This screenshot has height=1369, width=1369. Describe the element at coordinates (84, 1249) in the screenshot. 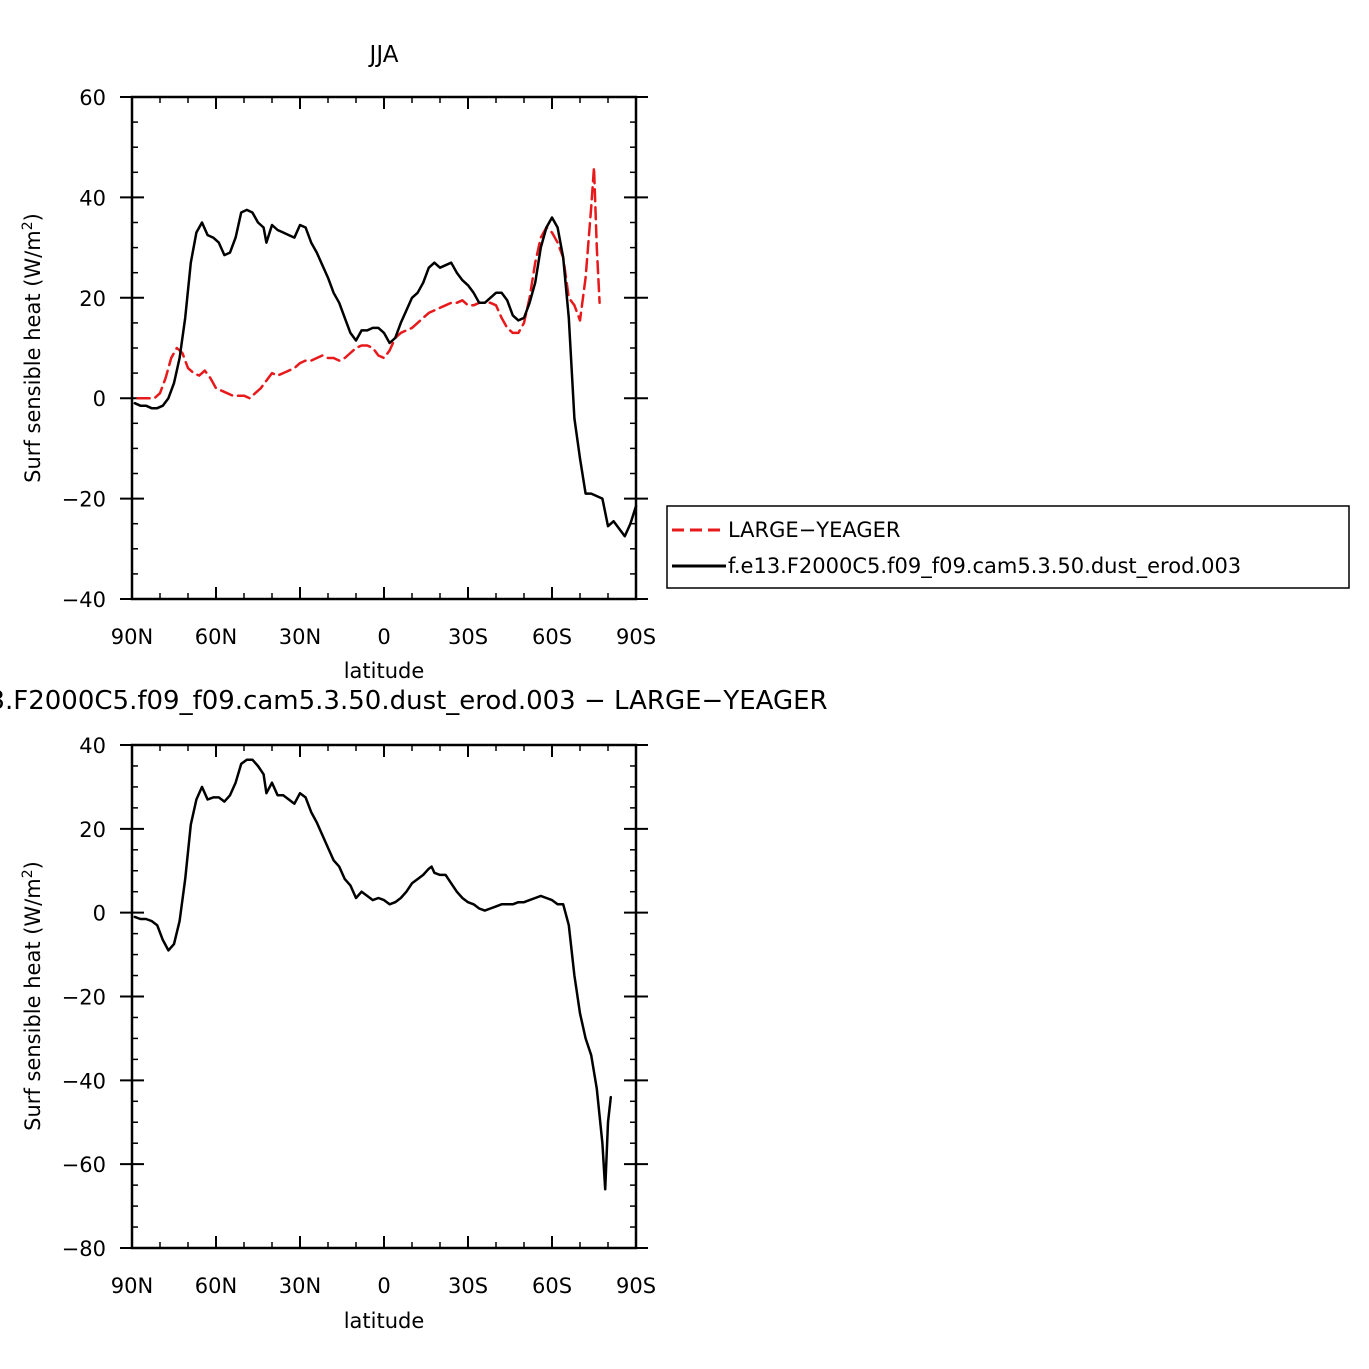

I see `bottom-y-tick-label: −80` at that location.